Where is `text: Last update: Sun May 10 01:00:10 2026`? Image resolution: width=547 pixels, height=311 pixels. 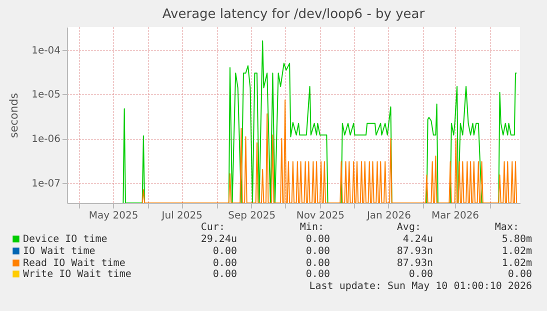 text: Last update: Sun May 10 01:00:10 2026 is located at coordinates (420, 286).